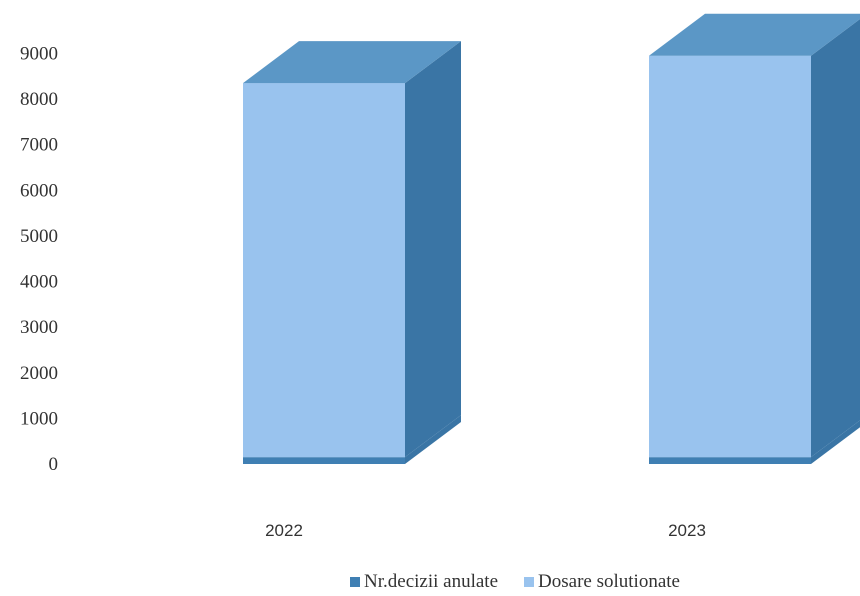 This screenshot has height=596, width=860. What do you see at coordinates (352, 439) in the screenshot?
I see `bar-2022-decizii-anulate` at bounding box center [352, 439].